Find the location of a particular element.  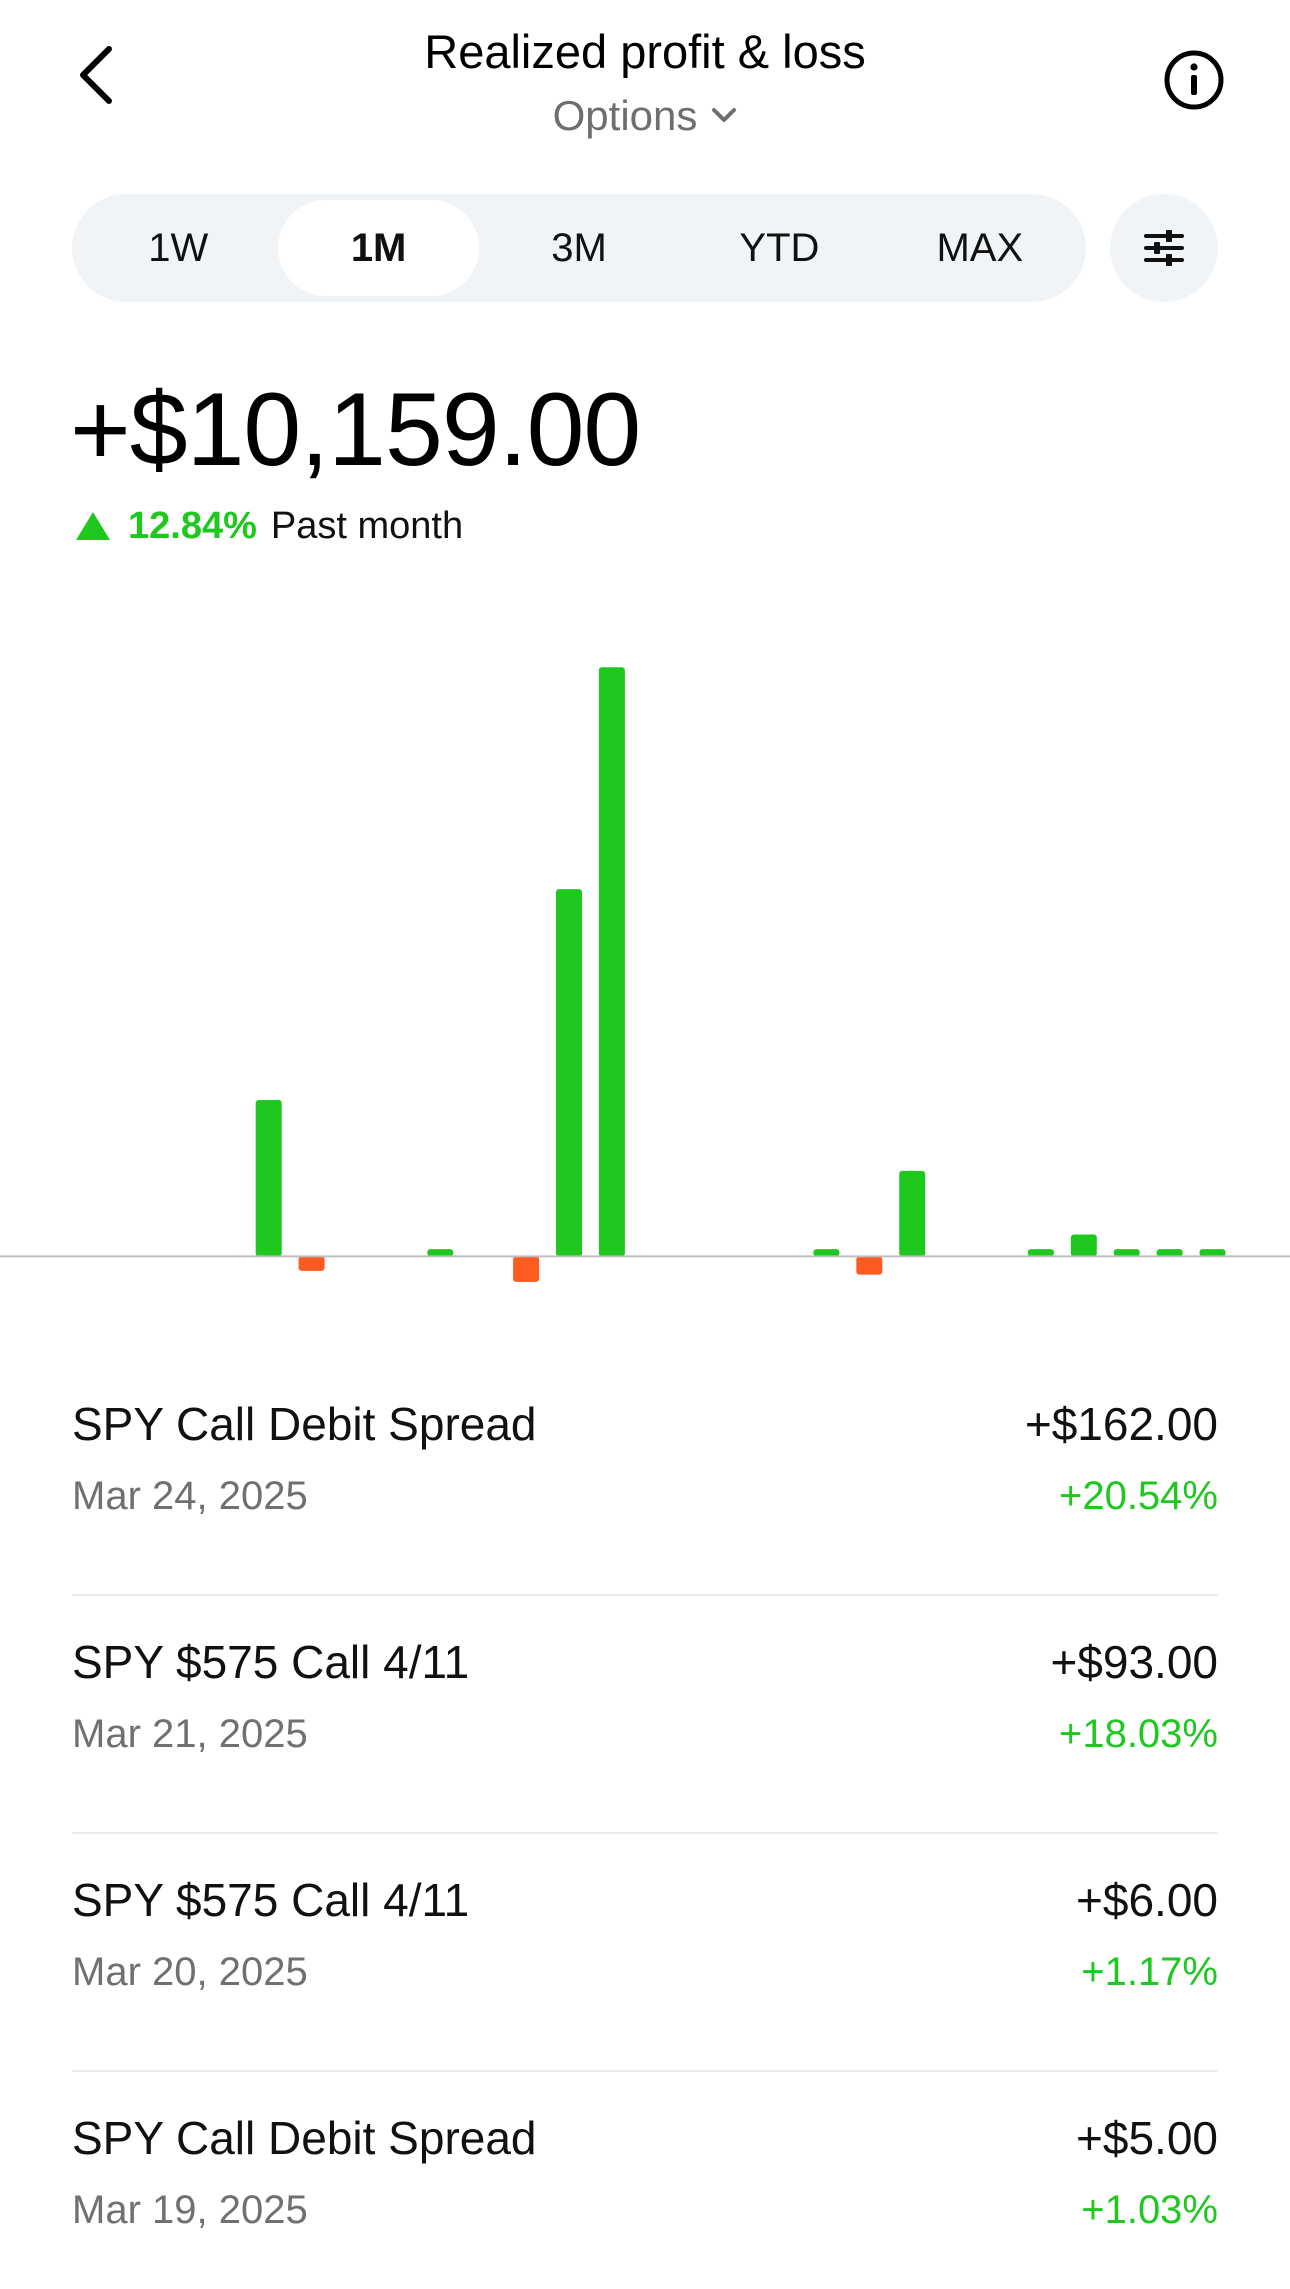

realized-return: +1.17% is located at coordinates (1149, 1972).